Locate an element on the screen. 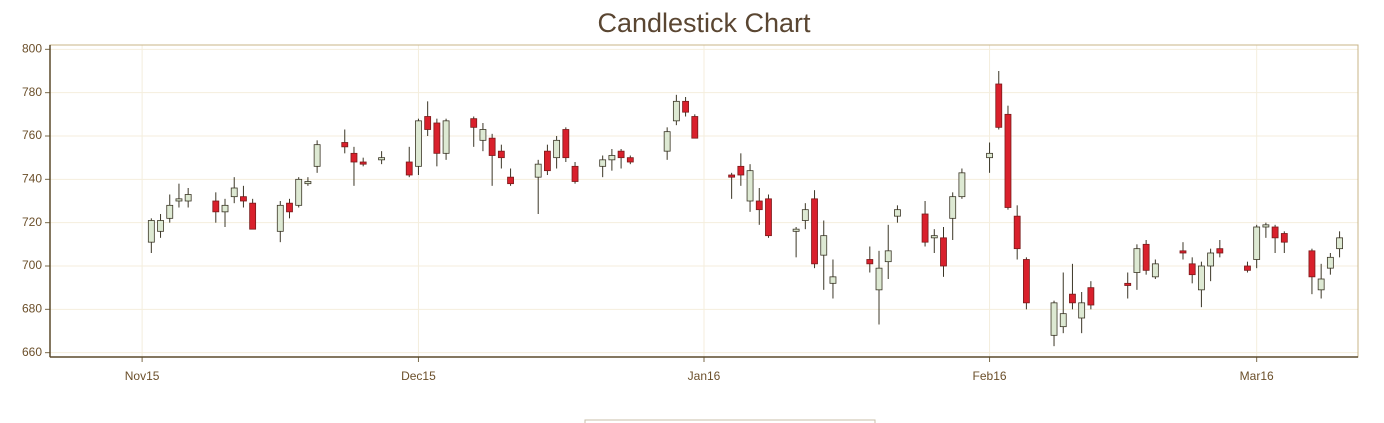 The width and height of the screenshot is (1384, 423). x-tick-label: Jan16 is located at coordinates (704, 376).